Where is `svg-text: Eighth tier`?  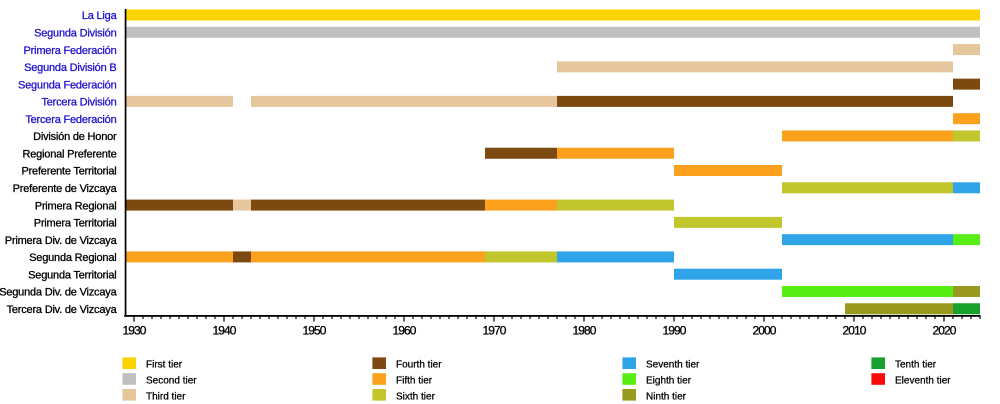 svg-text: Eighth tier is located at coordinates (669, 381).